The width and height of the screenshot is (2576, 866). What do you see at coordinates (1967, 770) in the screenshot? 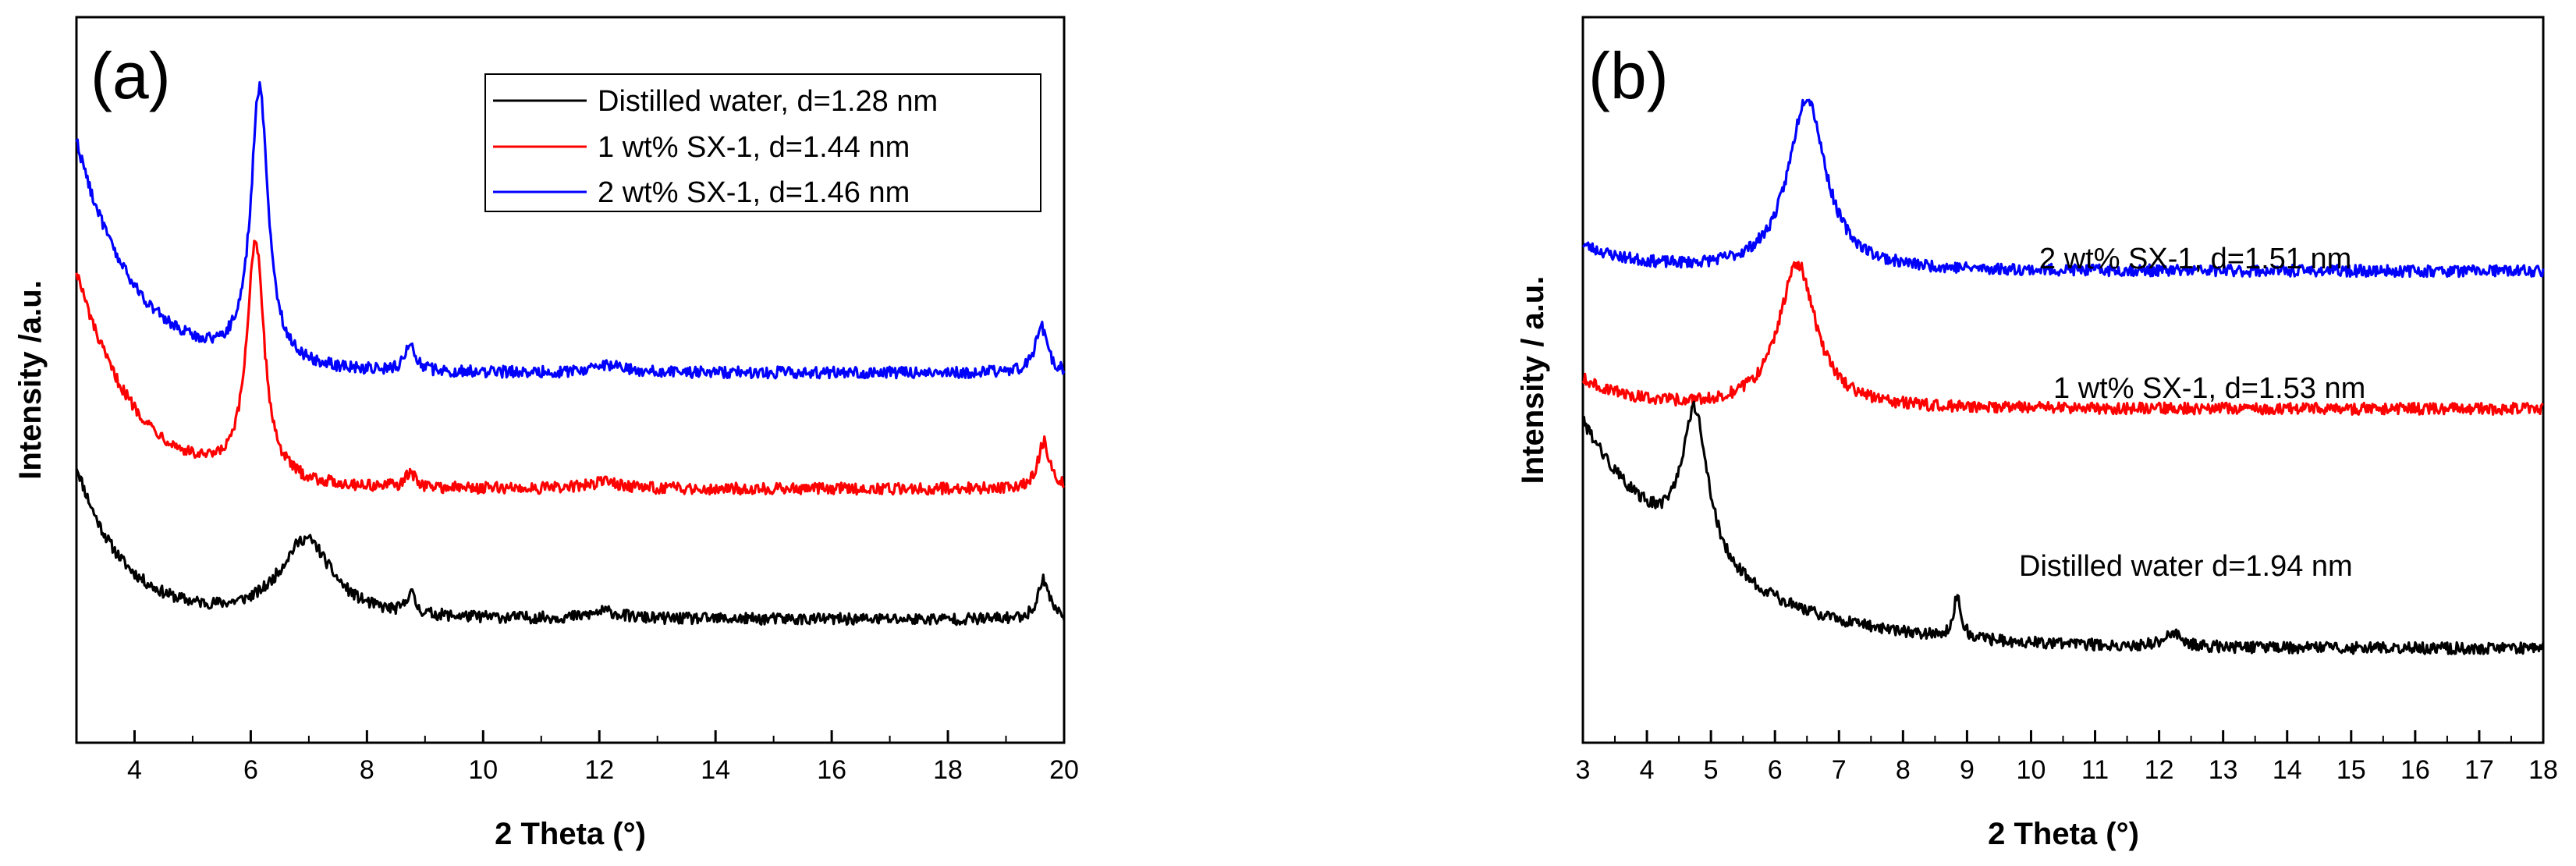
I see `x-tick-label-b: 9` at bounding box center [1967, 770].